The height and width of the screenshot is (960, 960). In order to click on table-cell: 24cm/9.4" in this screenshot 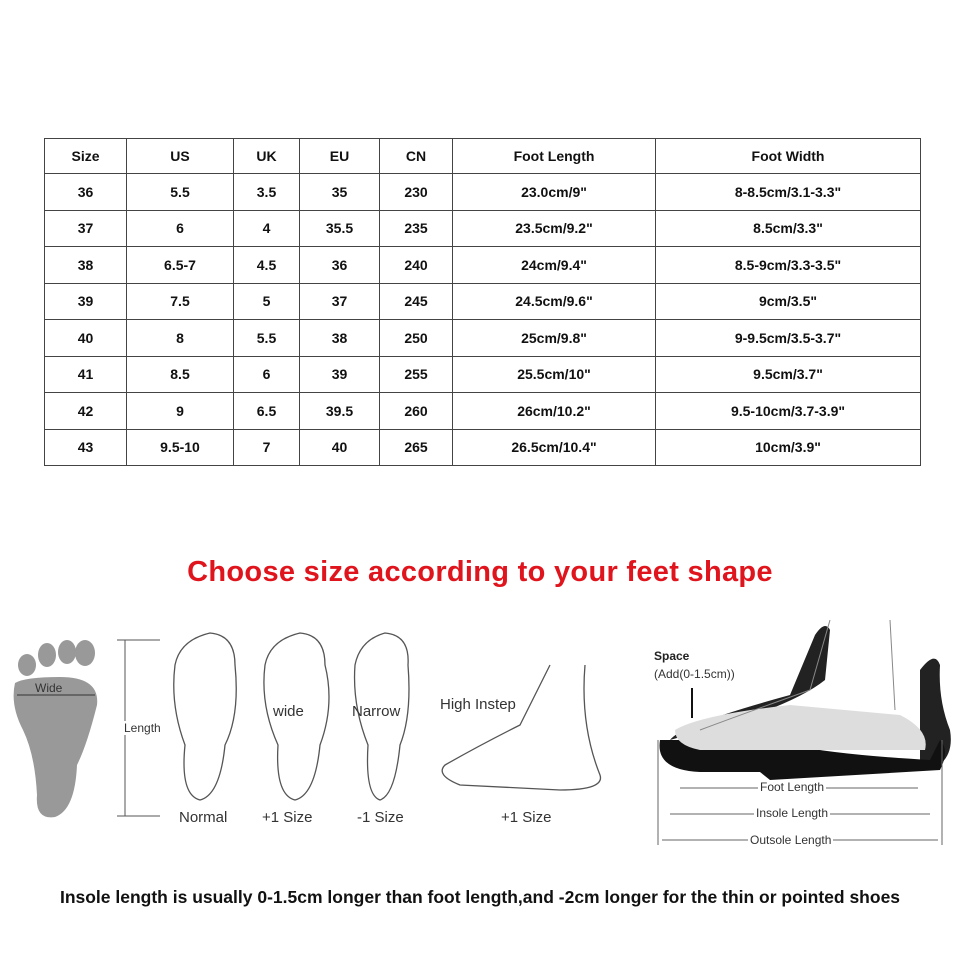, I will do `click(554, 265)`.